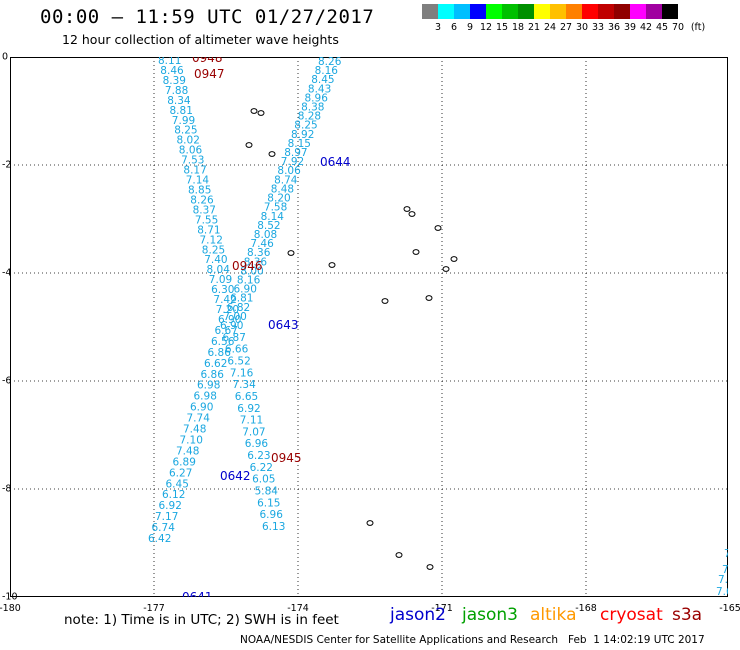 Image resolution: width=740 pixels, height=650 pixels. I want to click on wave-height-label: 8.00, so click(251, 271).